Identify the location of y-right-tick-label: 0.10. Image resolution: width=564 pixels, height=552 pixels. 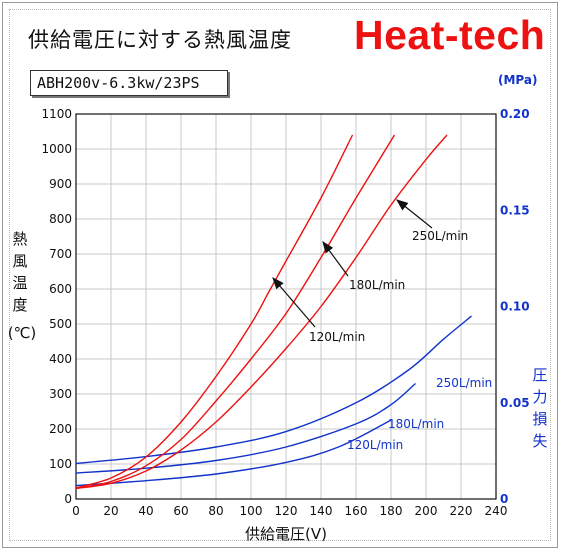
(515, 307).